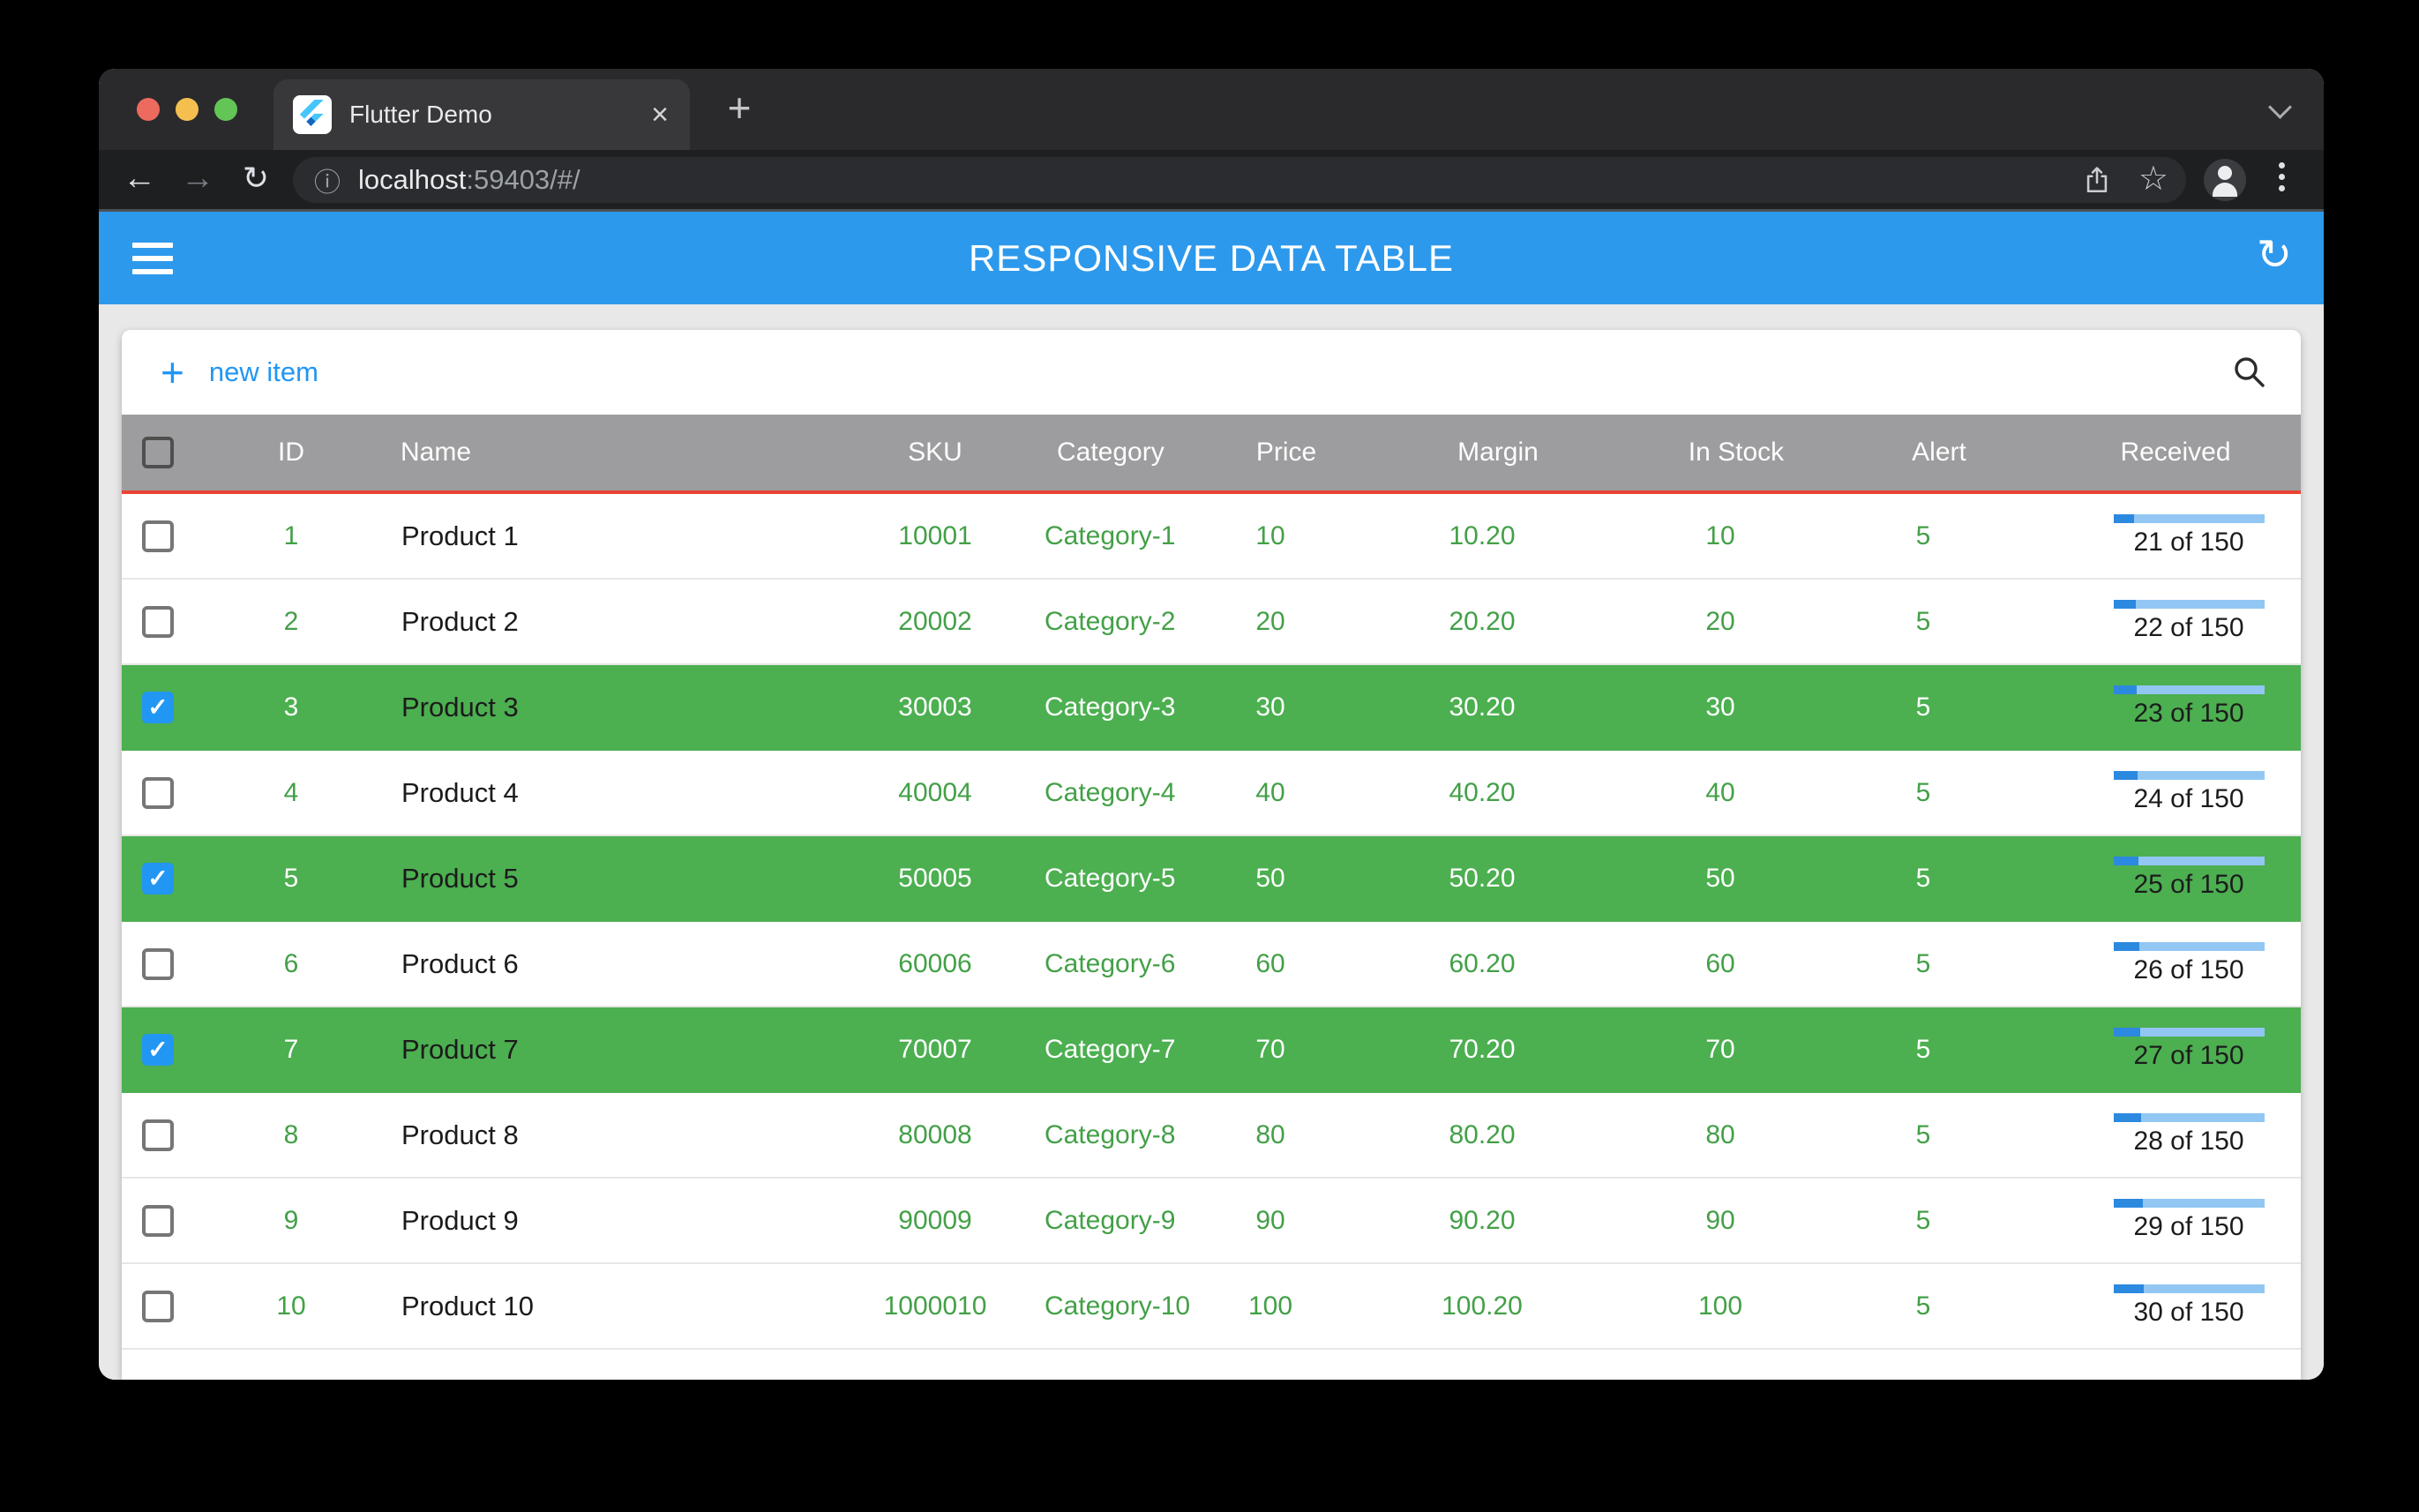  Describe the element at coordinates (2176, 452) in the screenshot. I see `column-header-received: Received` at that location.